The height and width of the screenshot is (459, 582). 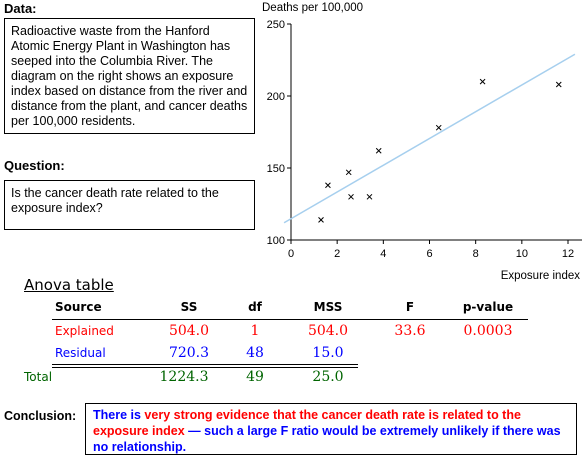 What do you see at coordinates (189, 331) in the screenshot?
I see `row-explained-ss: 504.0` at bounding box center [189, 331].